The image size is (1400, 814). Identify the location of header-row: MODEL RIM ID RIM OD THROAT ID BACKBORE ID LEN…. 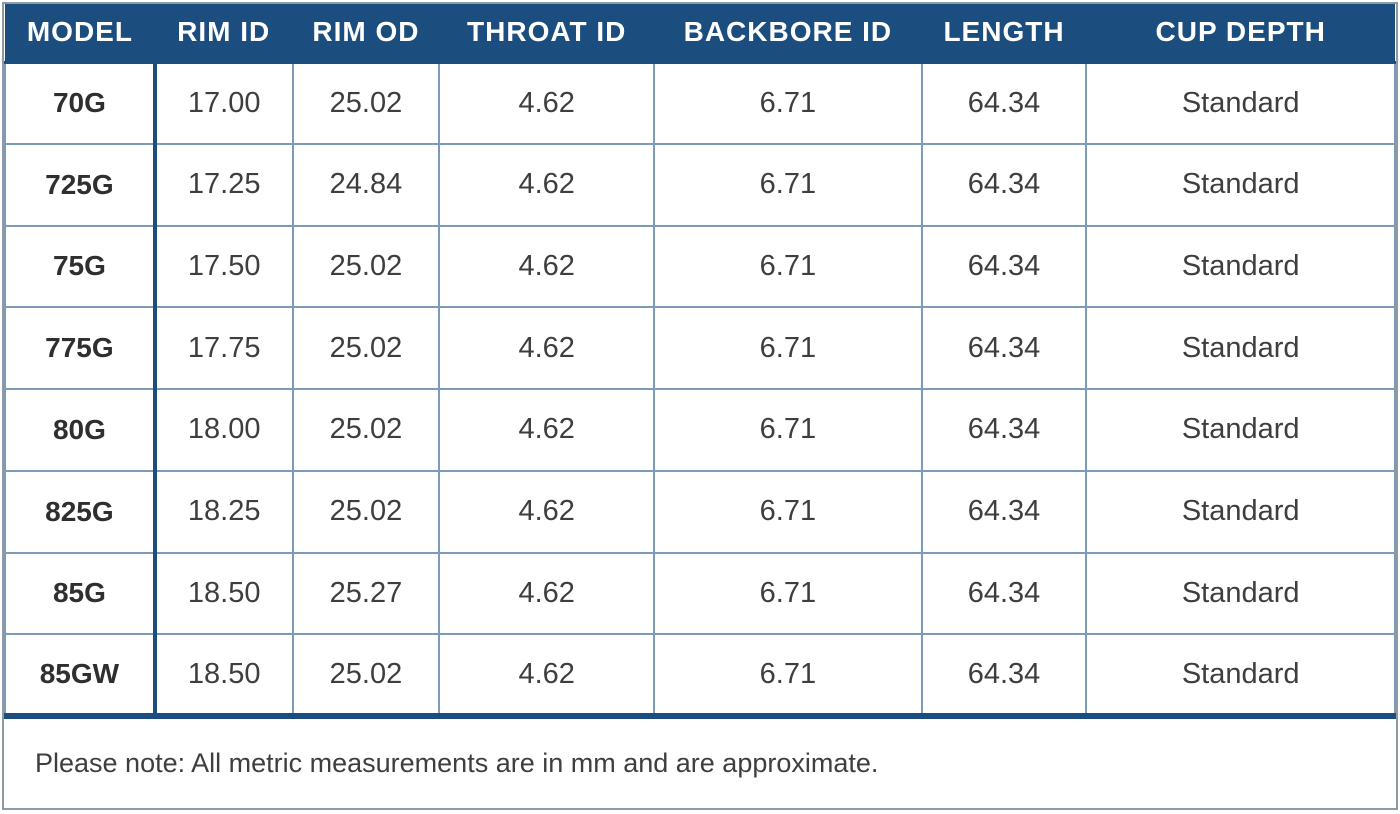
(700, 34).